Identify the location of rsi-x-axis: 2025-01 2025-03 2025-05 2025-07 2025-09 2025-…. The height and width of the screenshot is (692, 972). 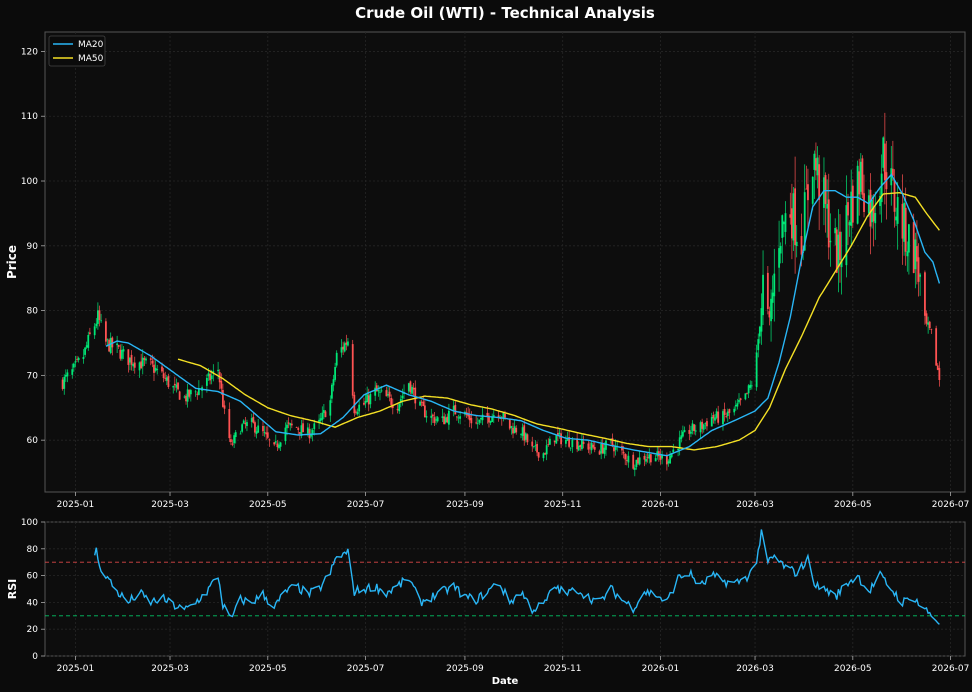
(513, 665).